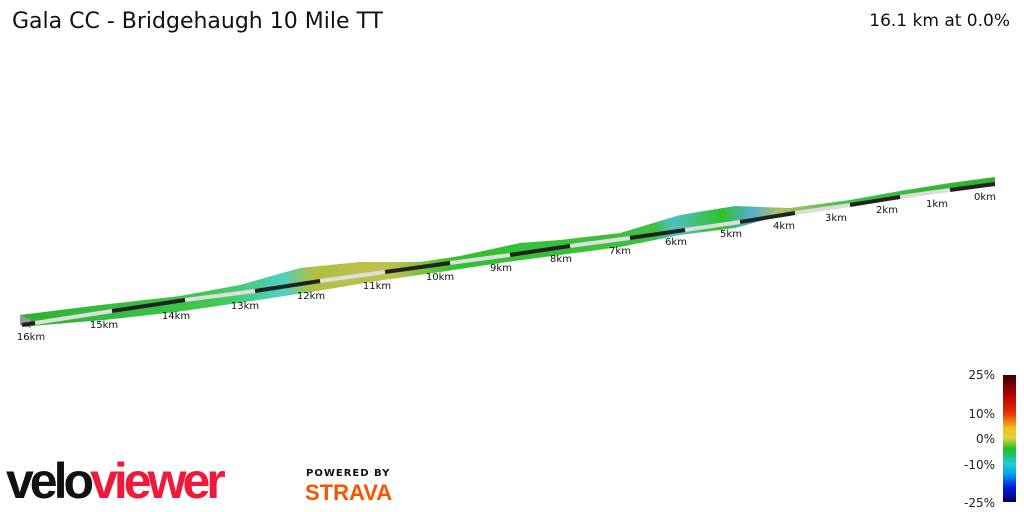  What do you see at coordinates (979, 465) in the screenshot?
I see `legend-label: -10%` at bounding box center [979, 465].